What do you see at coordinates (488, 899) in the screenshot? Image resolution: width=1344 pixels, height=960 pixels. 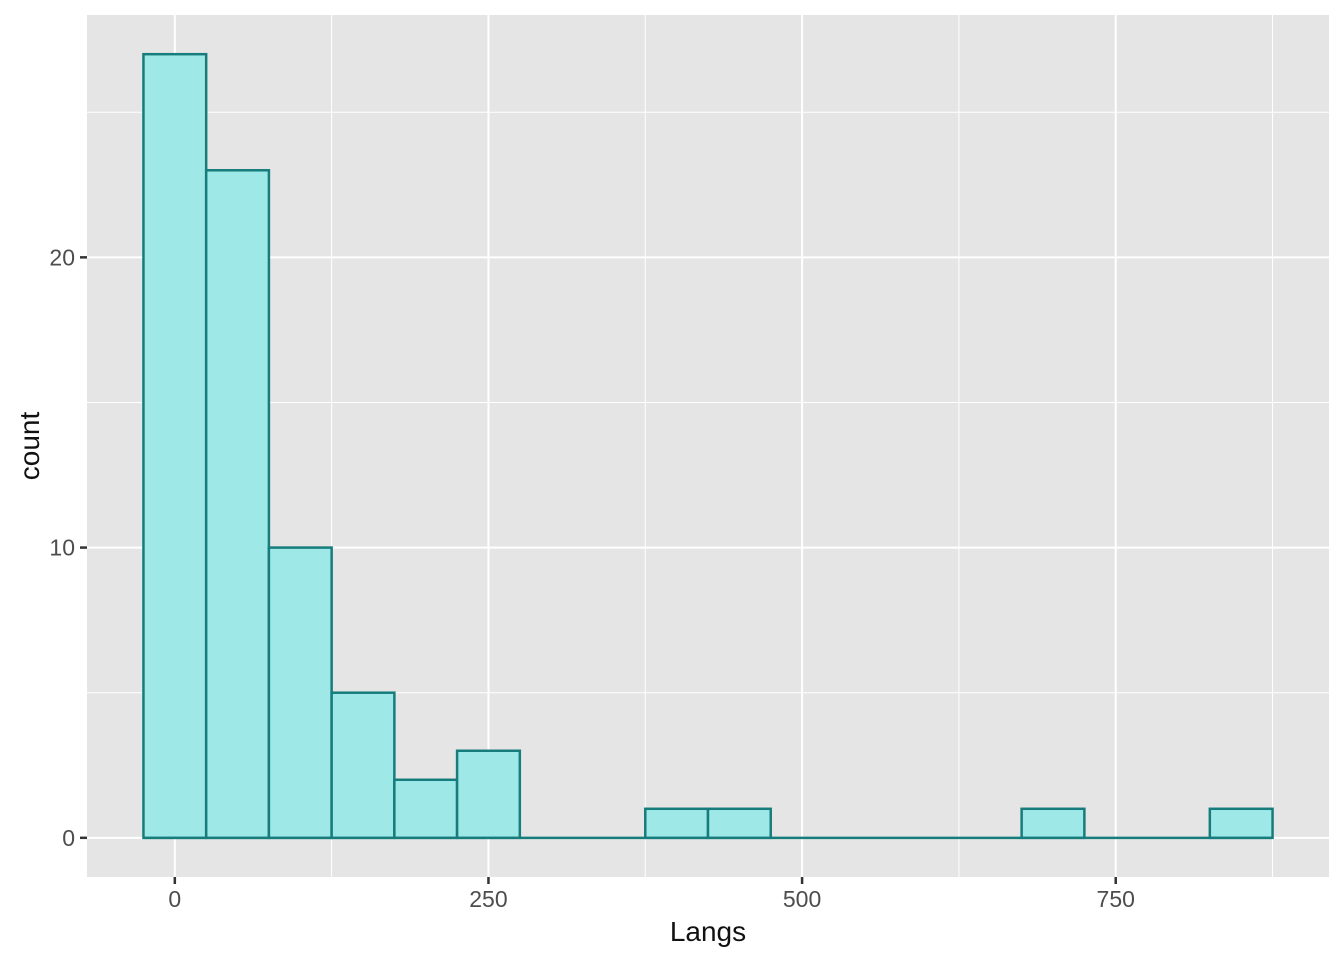 I see `x-axis-tick-label: 250` at bounding box center [488, 899].